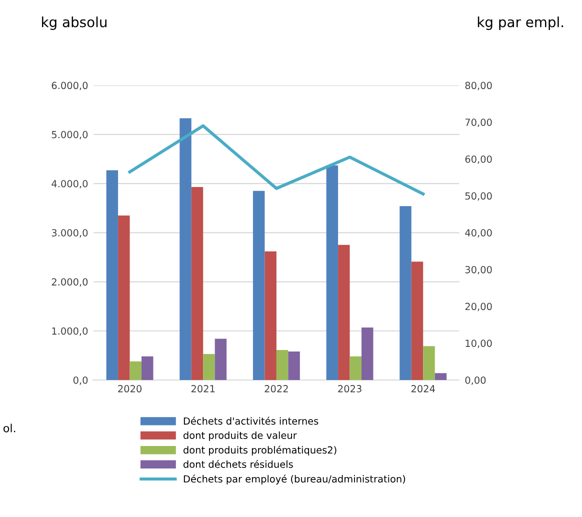 Image resolution: width=582 pixels, height=517 pixels. I want to click on y2-tick-label: 30,00, so click(478, 270).